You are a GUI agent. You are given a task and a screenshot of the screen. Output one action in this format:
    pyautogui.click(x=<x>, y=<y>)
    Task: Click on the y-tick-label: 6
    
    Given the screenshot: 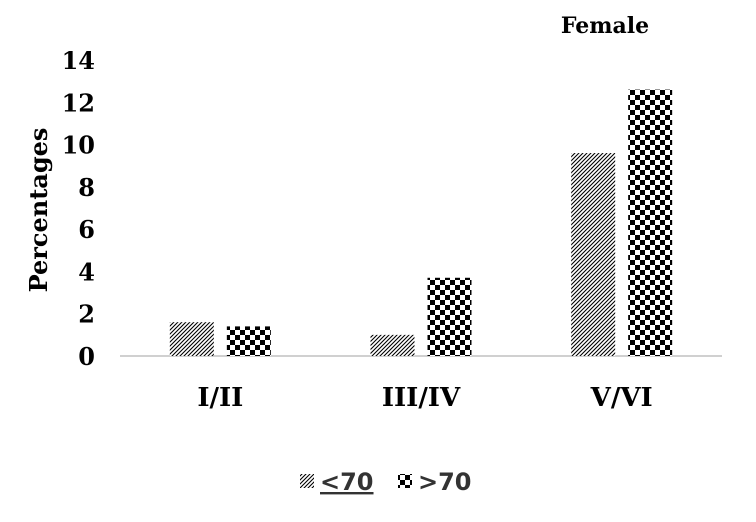 What is the action you would take?
    pyautogui.click(x=86, y=229)
    